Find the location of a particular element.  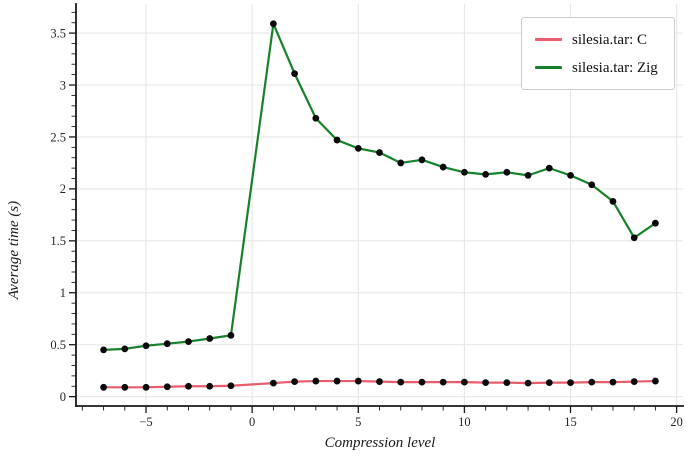

legend: silesia.tar: C silesia.tar: Zig is located at coordinates (598, 53).